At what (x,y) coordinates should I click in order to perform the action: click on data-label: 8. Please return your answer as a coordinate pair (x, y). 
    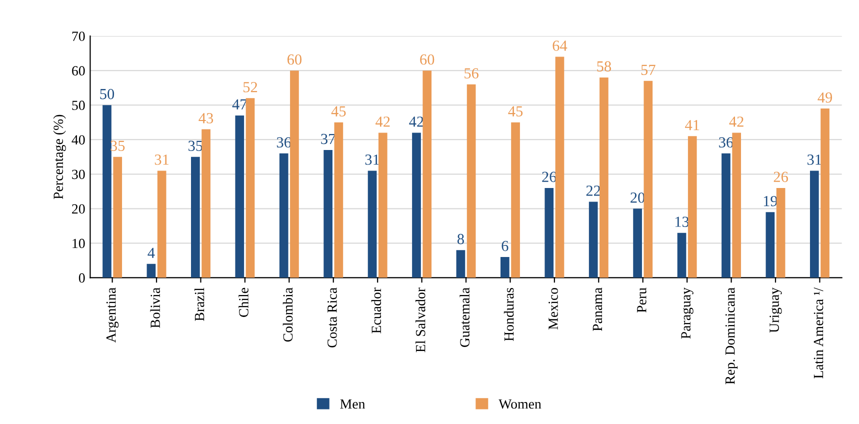
    Looking at the image, I should click on (460, 239).